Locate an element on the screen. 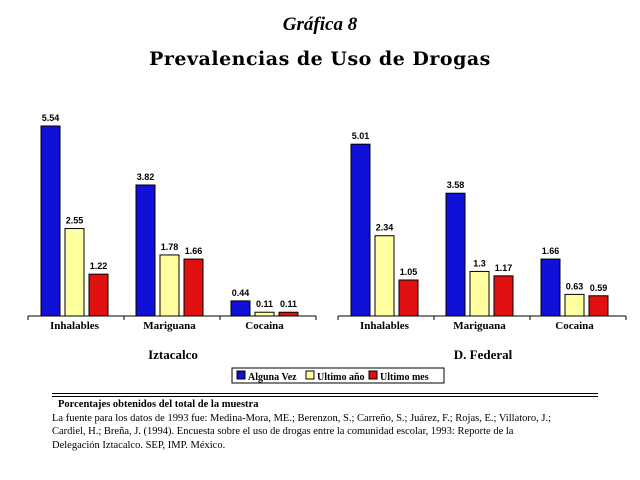  data-label-0-0-1: 2.55 is located at coordinates (75, 221).